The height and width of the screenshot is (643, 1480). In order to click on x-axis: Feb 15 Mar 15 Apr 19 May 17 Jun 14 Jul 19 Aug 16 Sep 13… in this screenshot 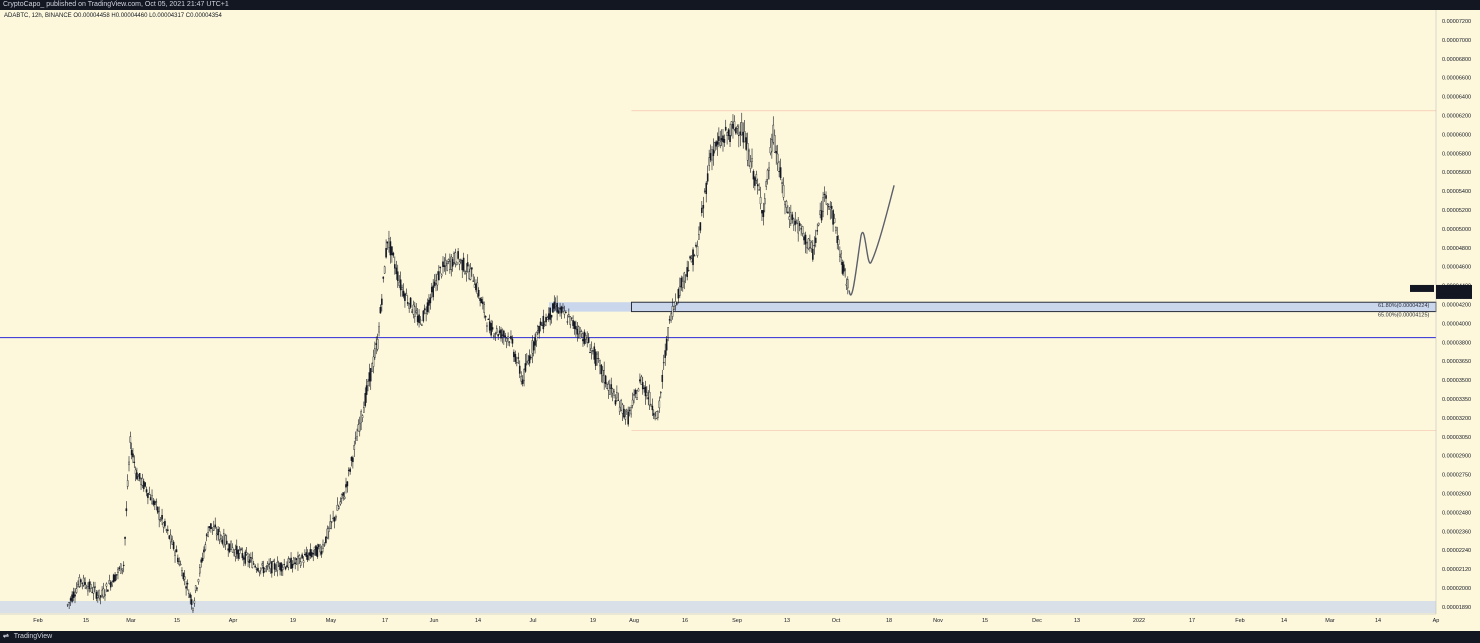, I will do `click(719, 618)`.